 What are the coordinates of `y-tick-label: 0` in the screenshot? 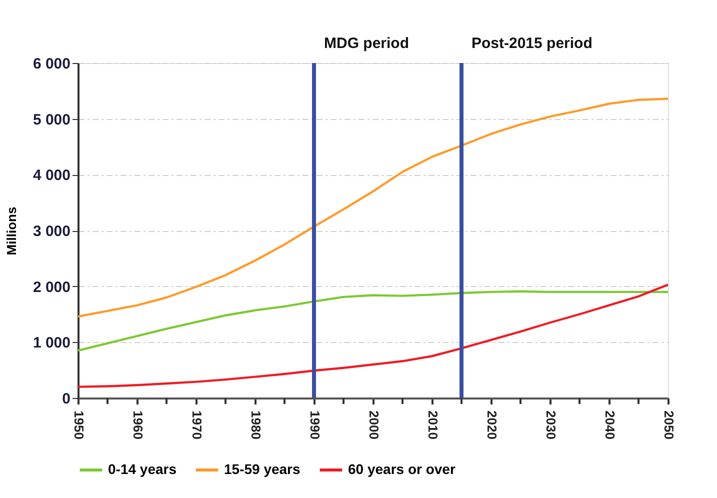 It's located at (66, 399).